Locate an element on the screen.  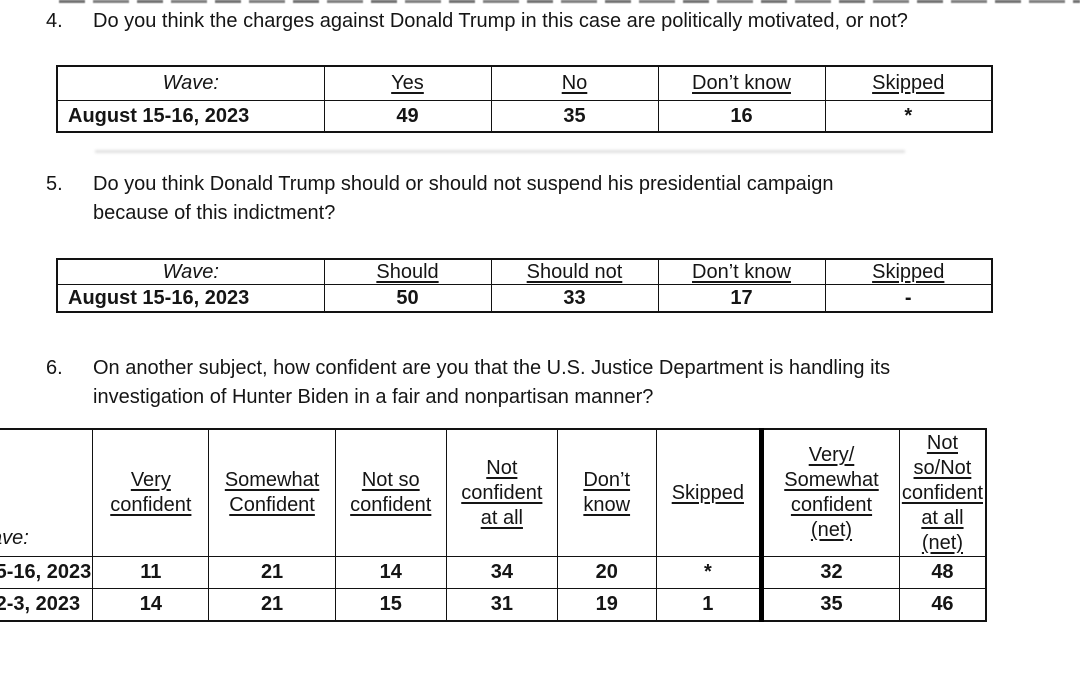
table-row: August 15-16, 2023 50 33 17 - is located at coordinates (524, 298).